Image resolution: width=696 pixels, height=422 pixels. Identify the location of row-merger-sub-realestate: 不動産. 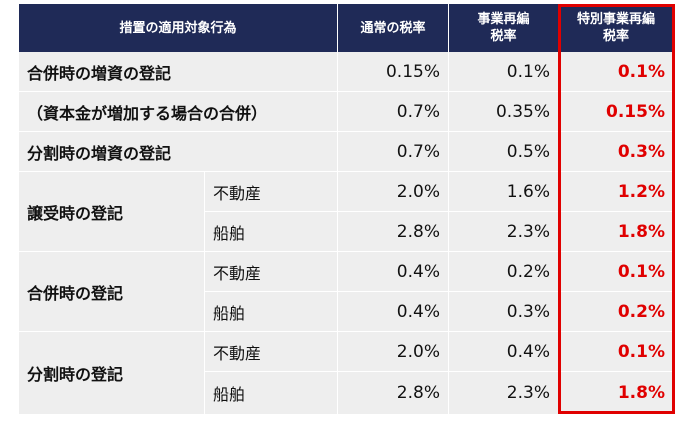
(237, 273).